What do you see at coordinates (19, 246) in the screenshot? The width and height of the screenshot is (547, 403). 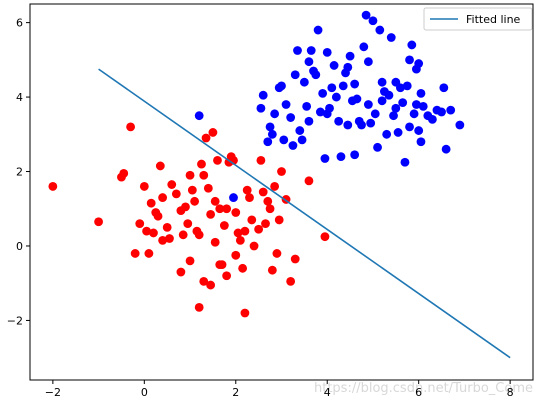 I see `y-tick-label-0: 0` at bounding box center [19, 246].